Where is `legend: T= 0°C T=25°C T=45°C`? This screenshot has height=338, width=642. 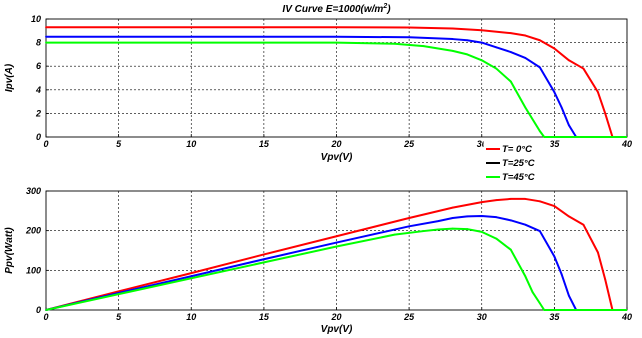
legend: T= 0°C T=25°C T=45°C is located at coordinates (517, 163).